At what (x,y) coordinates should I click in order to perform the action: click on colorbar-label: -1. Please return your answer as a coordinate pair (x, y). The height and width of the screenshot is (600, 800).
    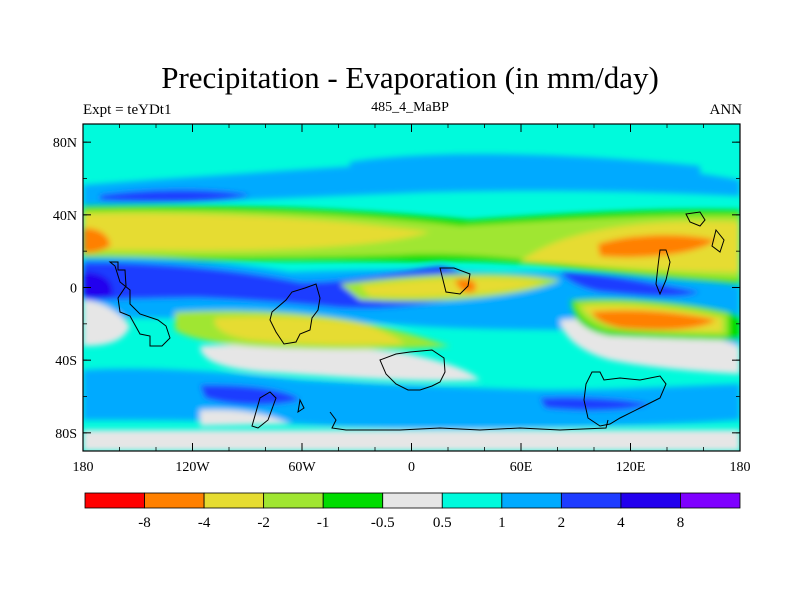
    Looking at the image, I should click on (323, 523).